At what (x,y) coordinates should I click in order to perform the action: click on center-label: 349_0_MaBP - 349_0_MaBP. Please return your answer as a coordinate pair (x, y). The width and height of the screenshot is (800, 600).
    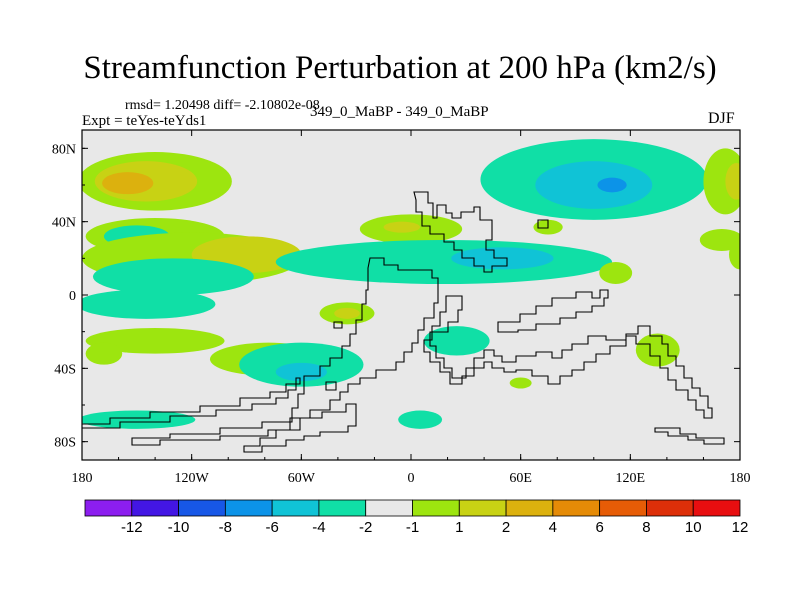
    Looking at the image, I should click on (399, 112).